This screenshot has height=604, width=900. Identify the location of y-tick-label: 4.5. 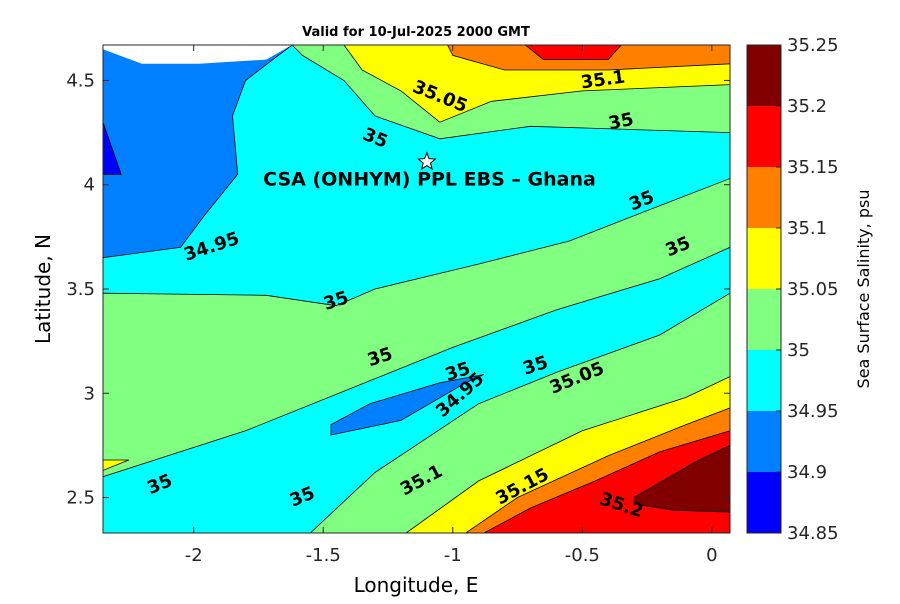
(80, 80).